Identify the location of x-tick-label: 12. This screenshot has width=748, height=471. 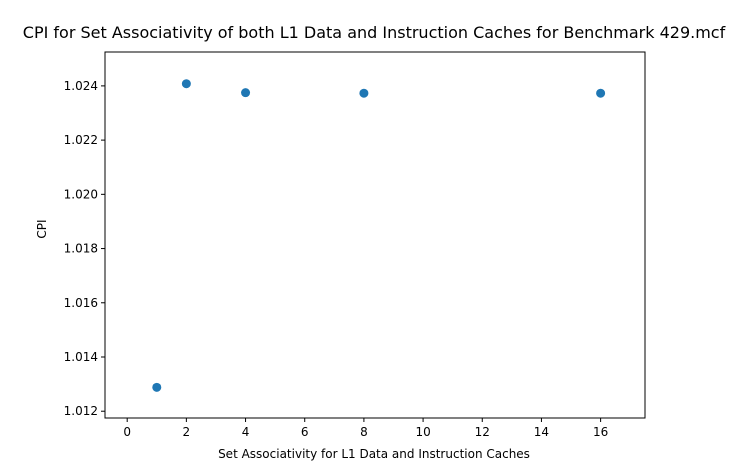
(482, 432).